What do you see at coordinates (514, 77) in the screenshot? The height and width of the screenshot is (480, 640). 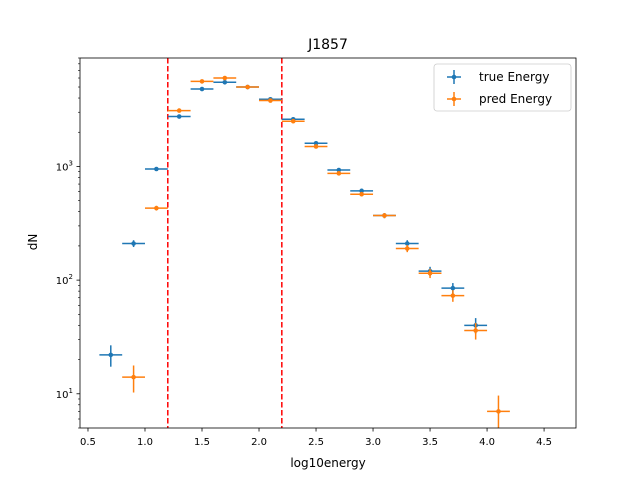 I see `legend-label: true Energy` at bounding box center [514, 77].